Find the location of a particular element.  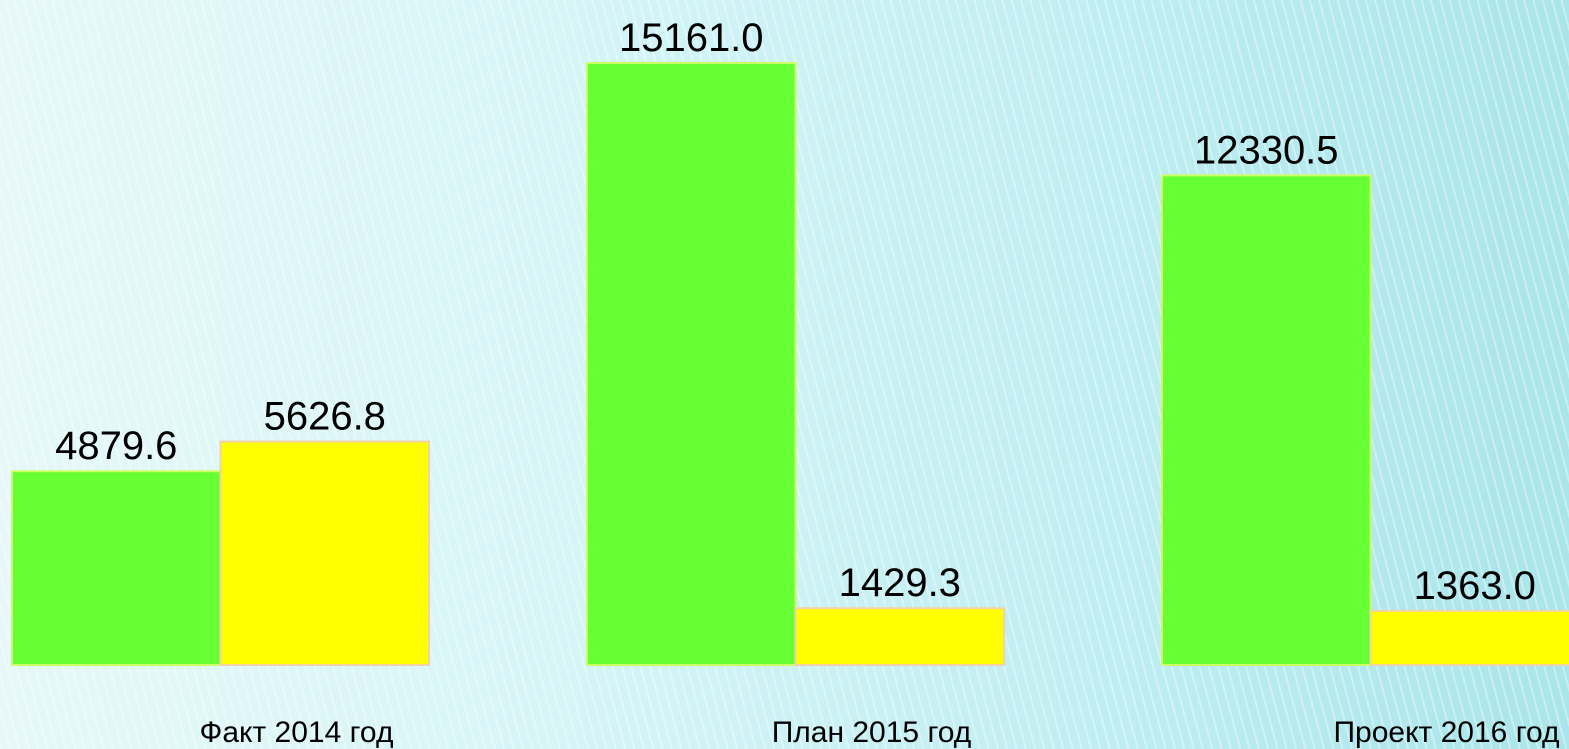

value-label: 12330.5 is located at coordinates (1266, 150).